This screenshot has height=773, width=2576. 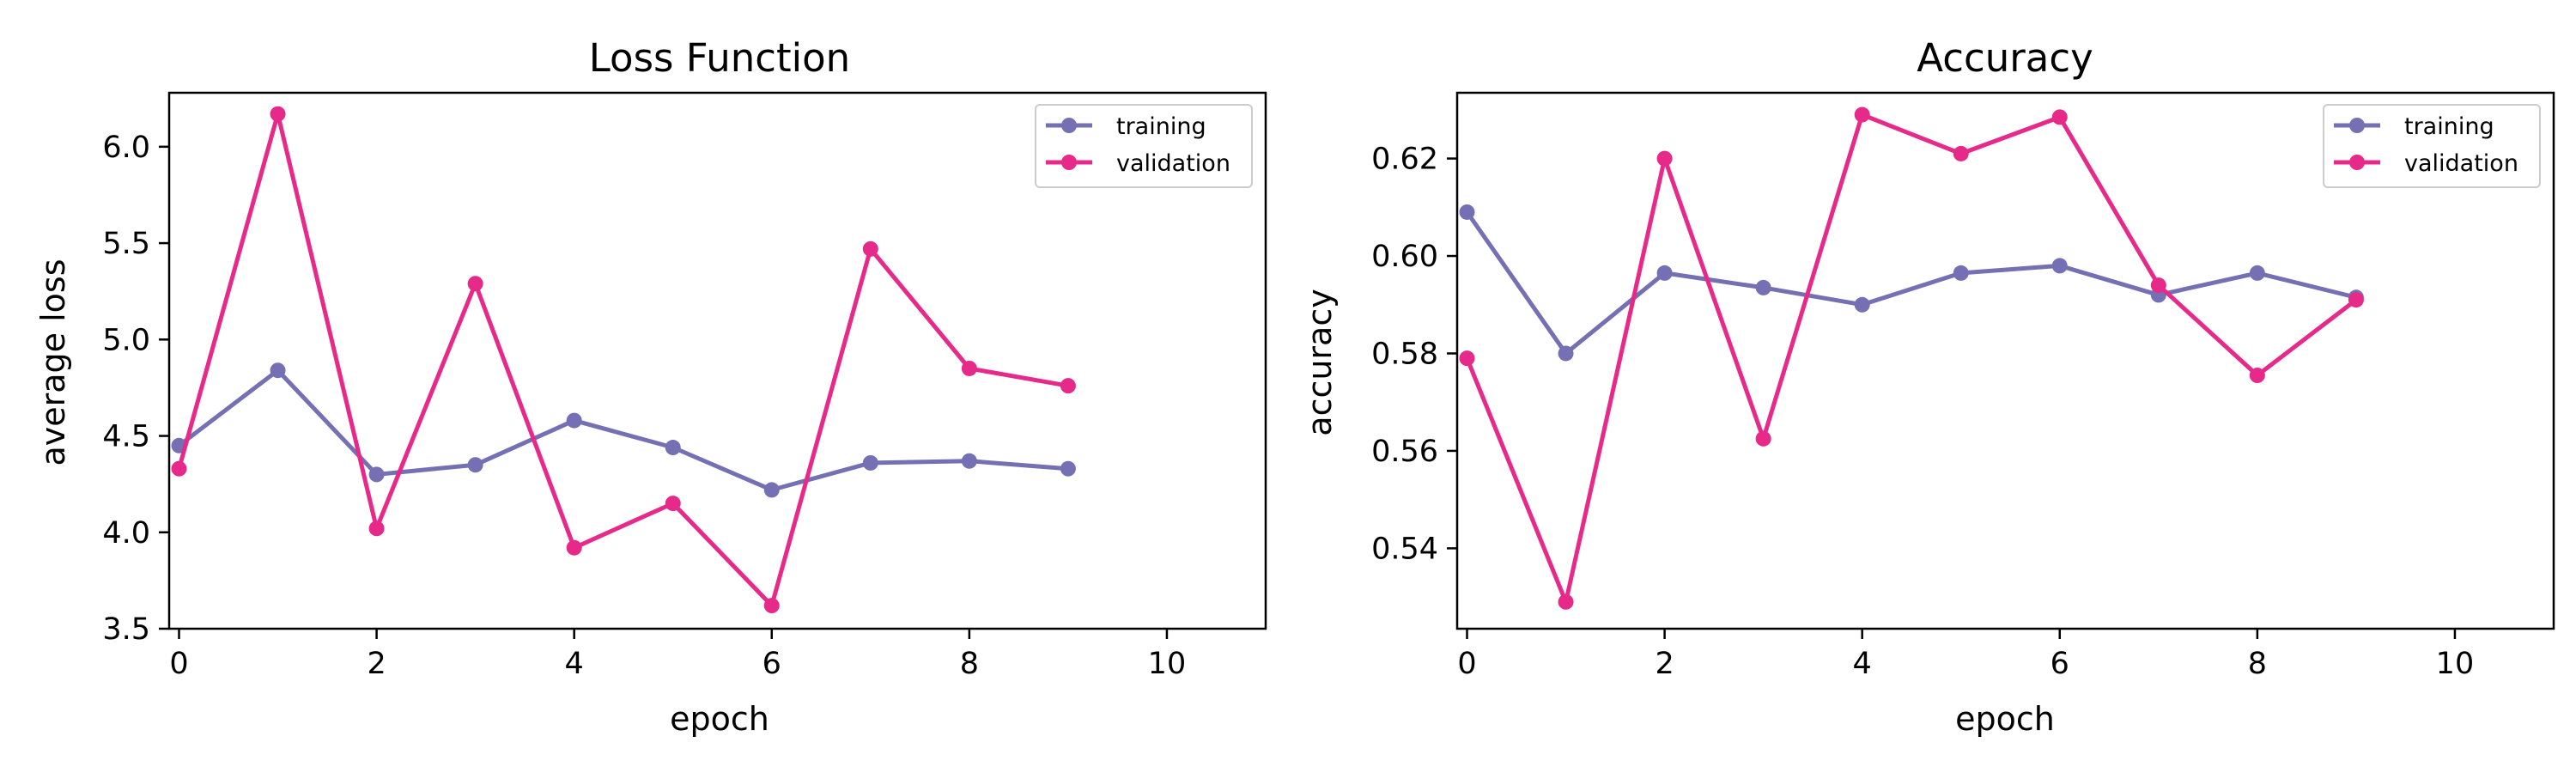 I want to click on y-tick-label: 4.5, so click(x=126, y=437).